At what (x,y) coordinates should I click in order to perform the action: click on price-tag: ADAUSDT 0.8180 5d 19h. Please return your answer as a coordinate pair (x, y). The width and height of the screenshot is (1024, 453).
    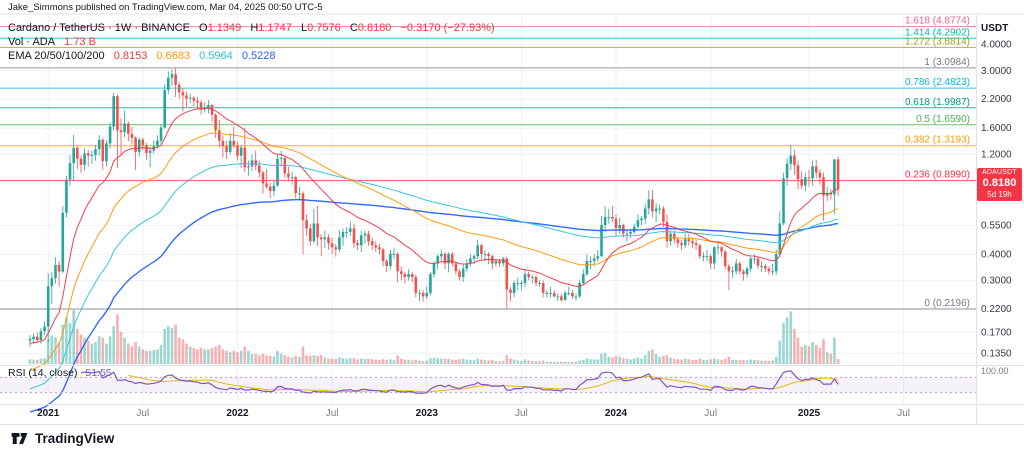
    Looking at the image, I should click on (999, 184).